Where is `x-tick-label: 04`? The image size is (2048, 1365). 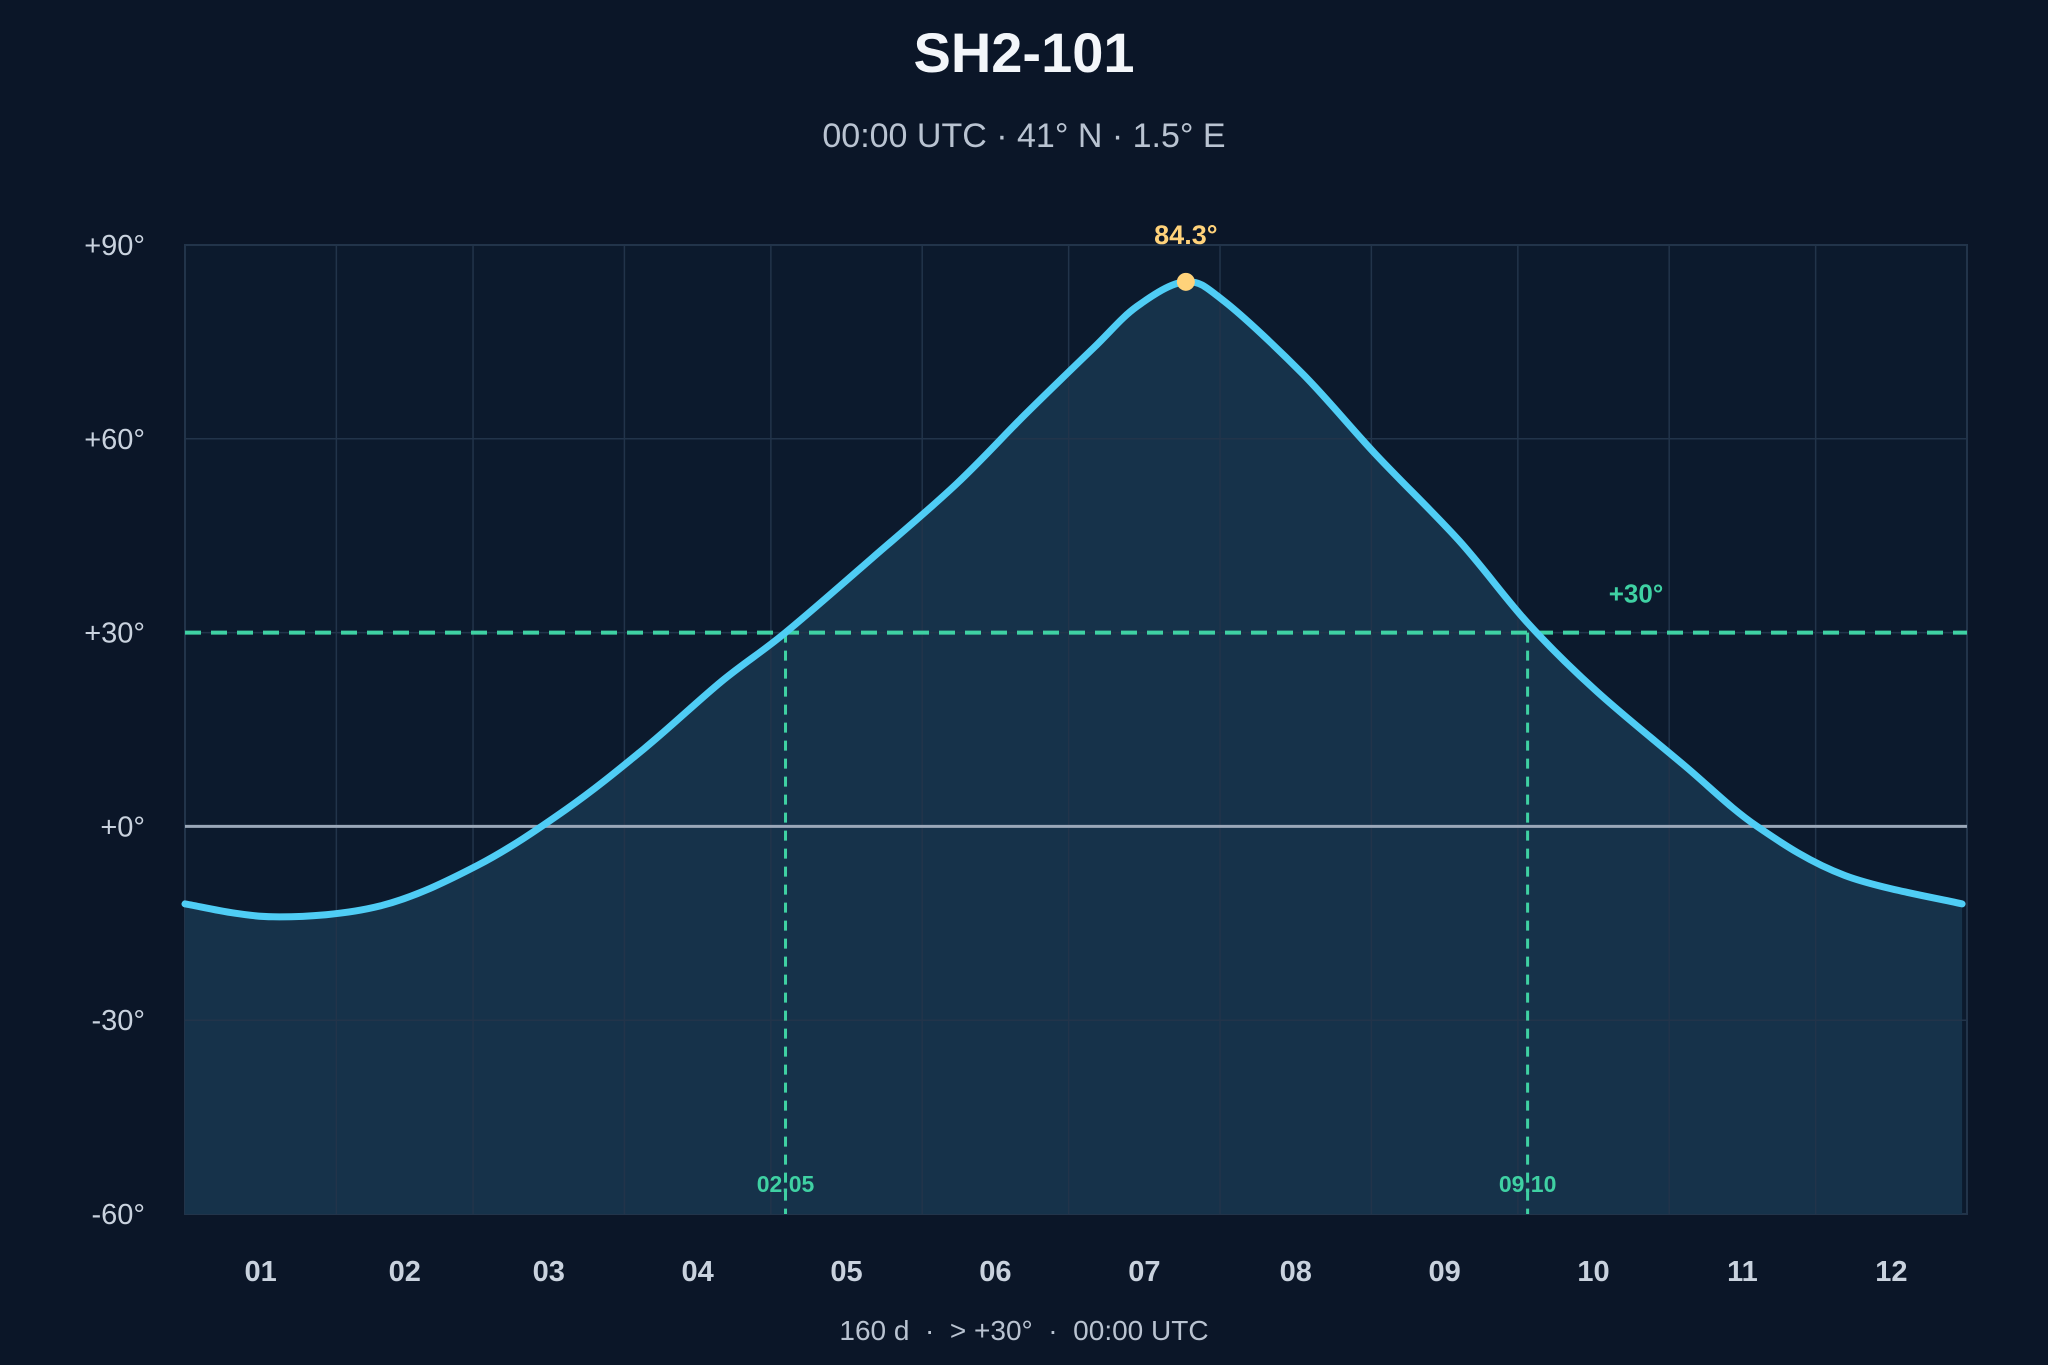
x-tick-label: 04 is located at coordinates (697, 1272).